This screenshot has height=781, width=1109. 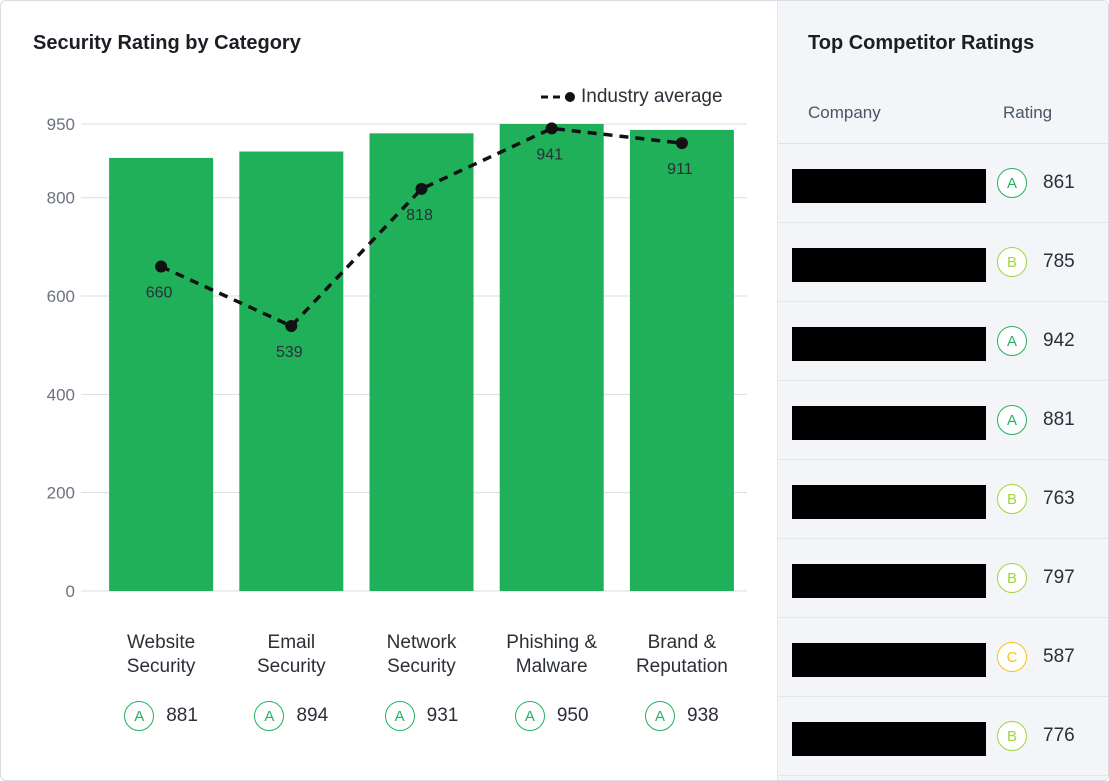 What do you see at coordinates (61, 198) in the screenshot?
I see `y-tick-label: 800` at bounding box center [61, 198].